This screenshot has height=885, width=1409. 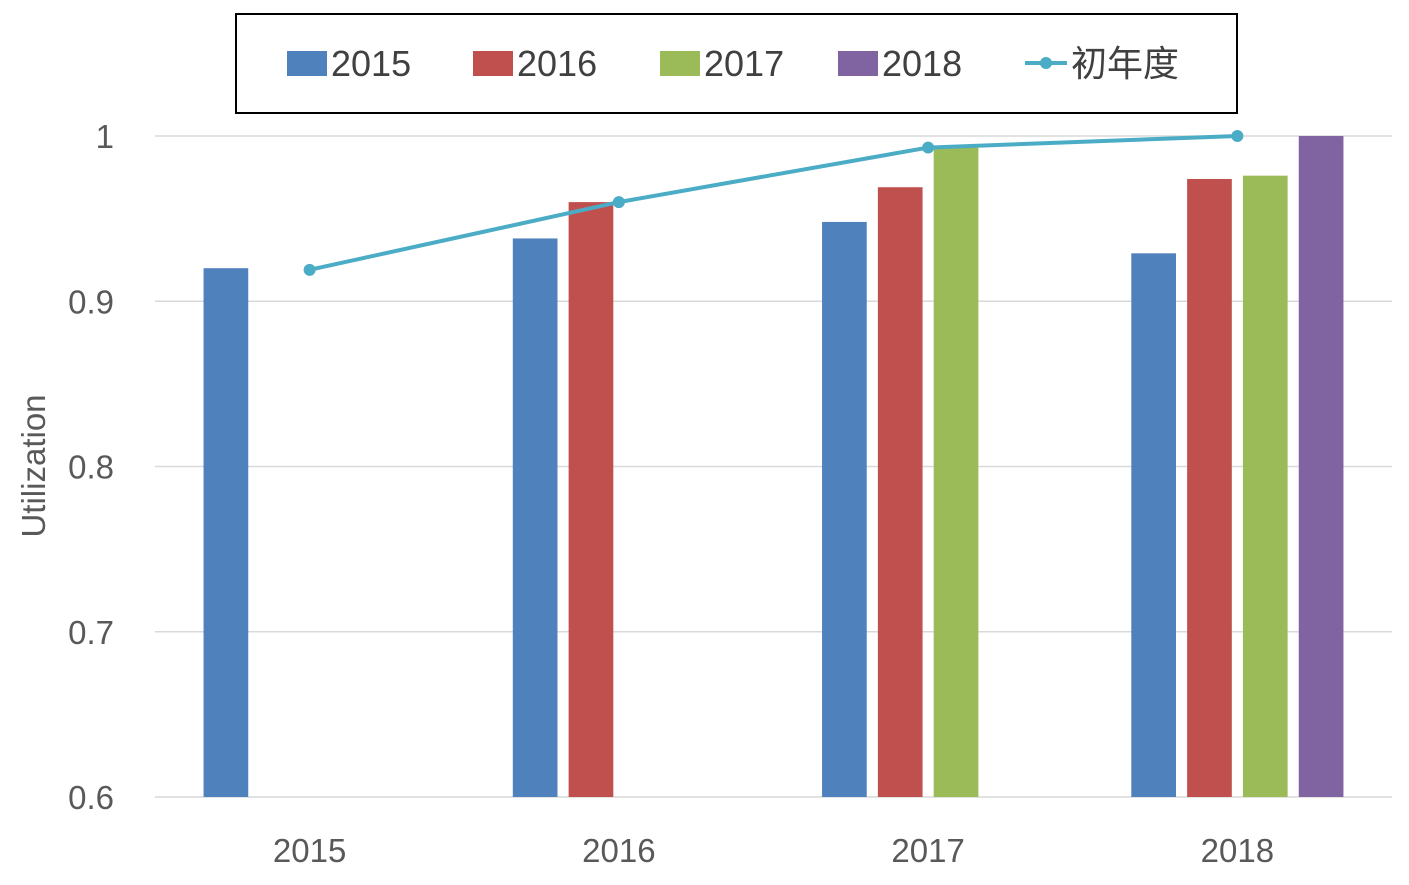 I want to click on bar-2016-2018, so click(x=1209, y=488).